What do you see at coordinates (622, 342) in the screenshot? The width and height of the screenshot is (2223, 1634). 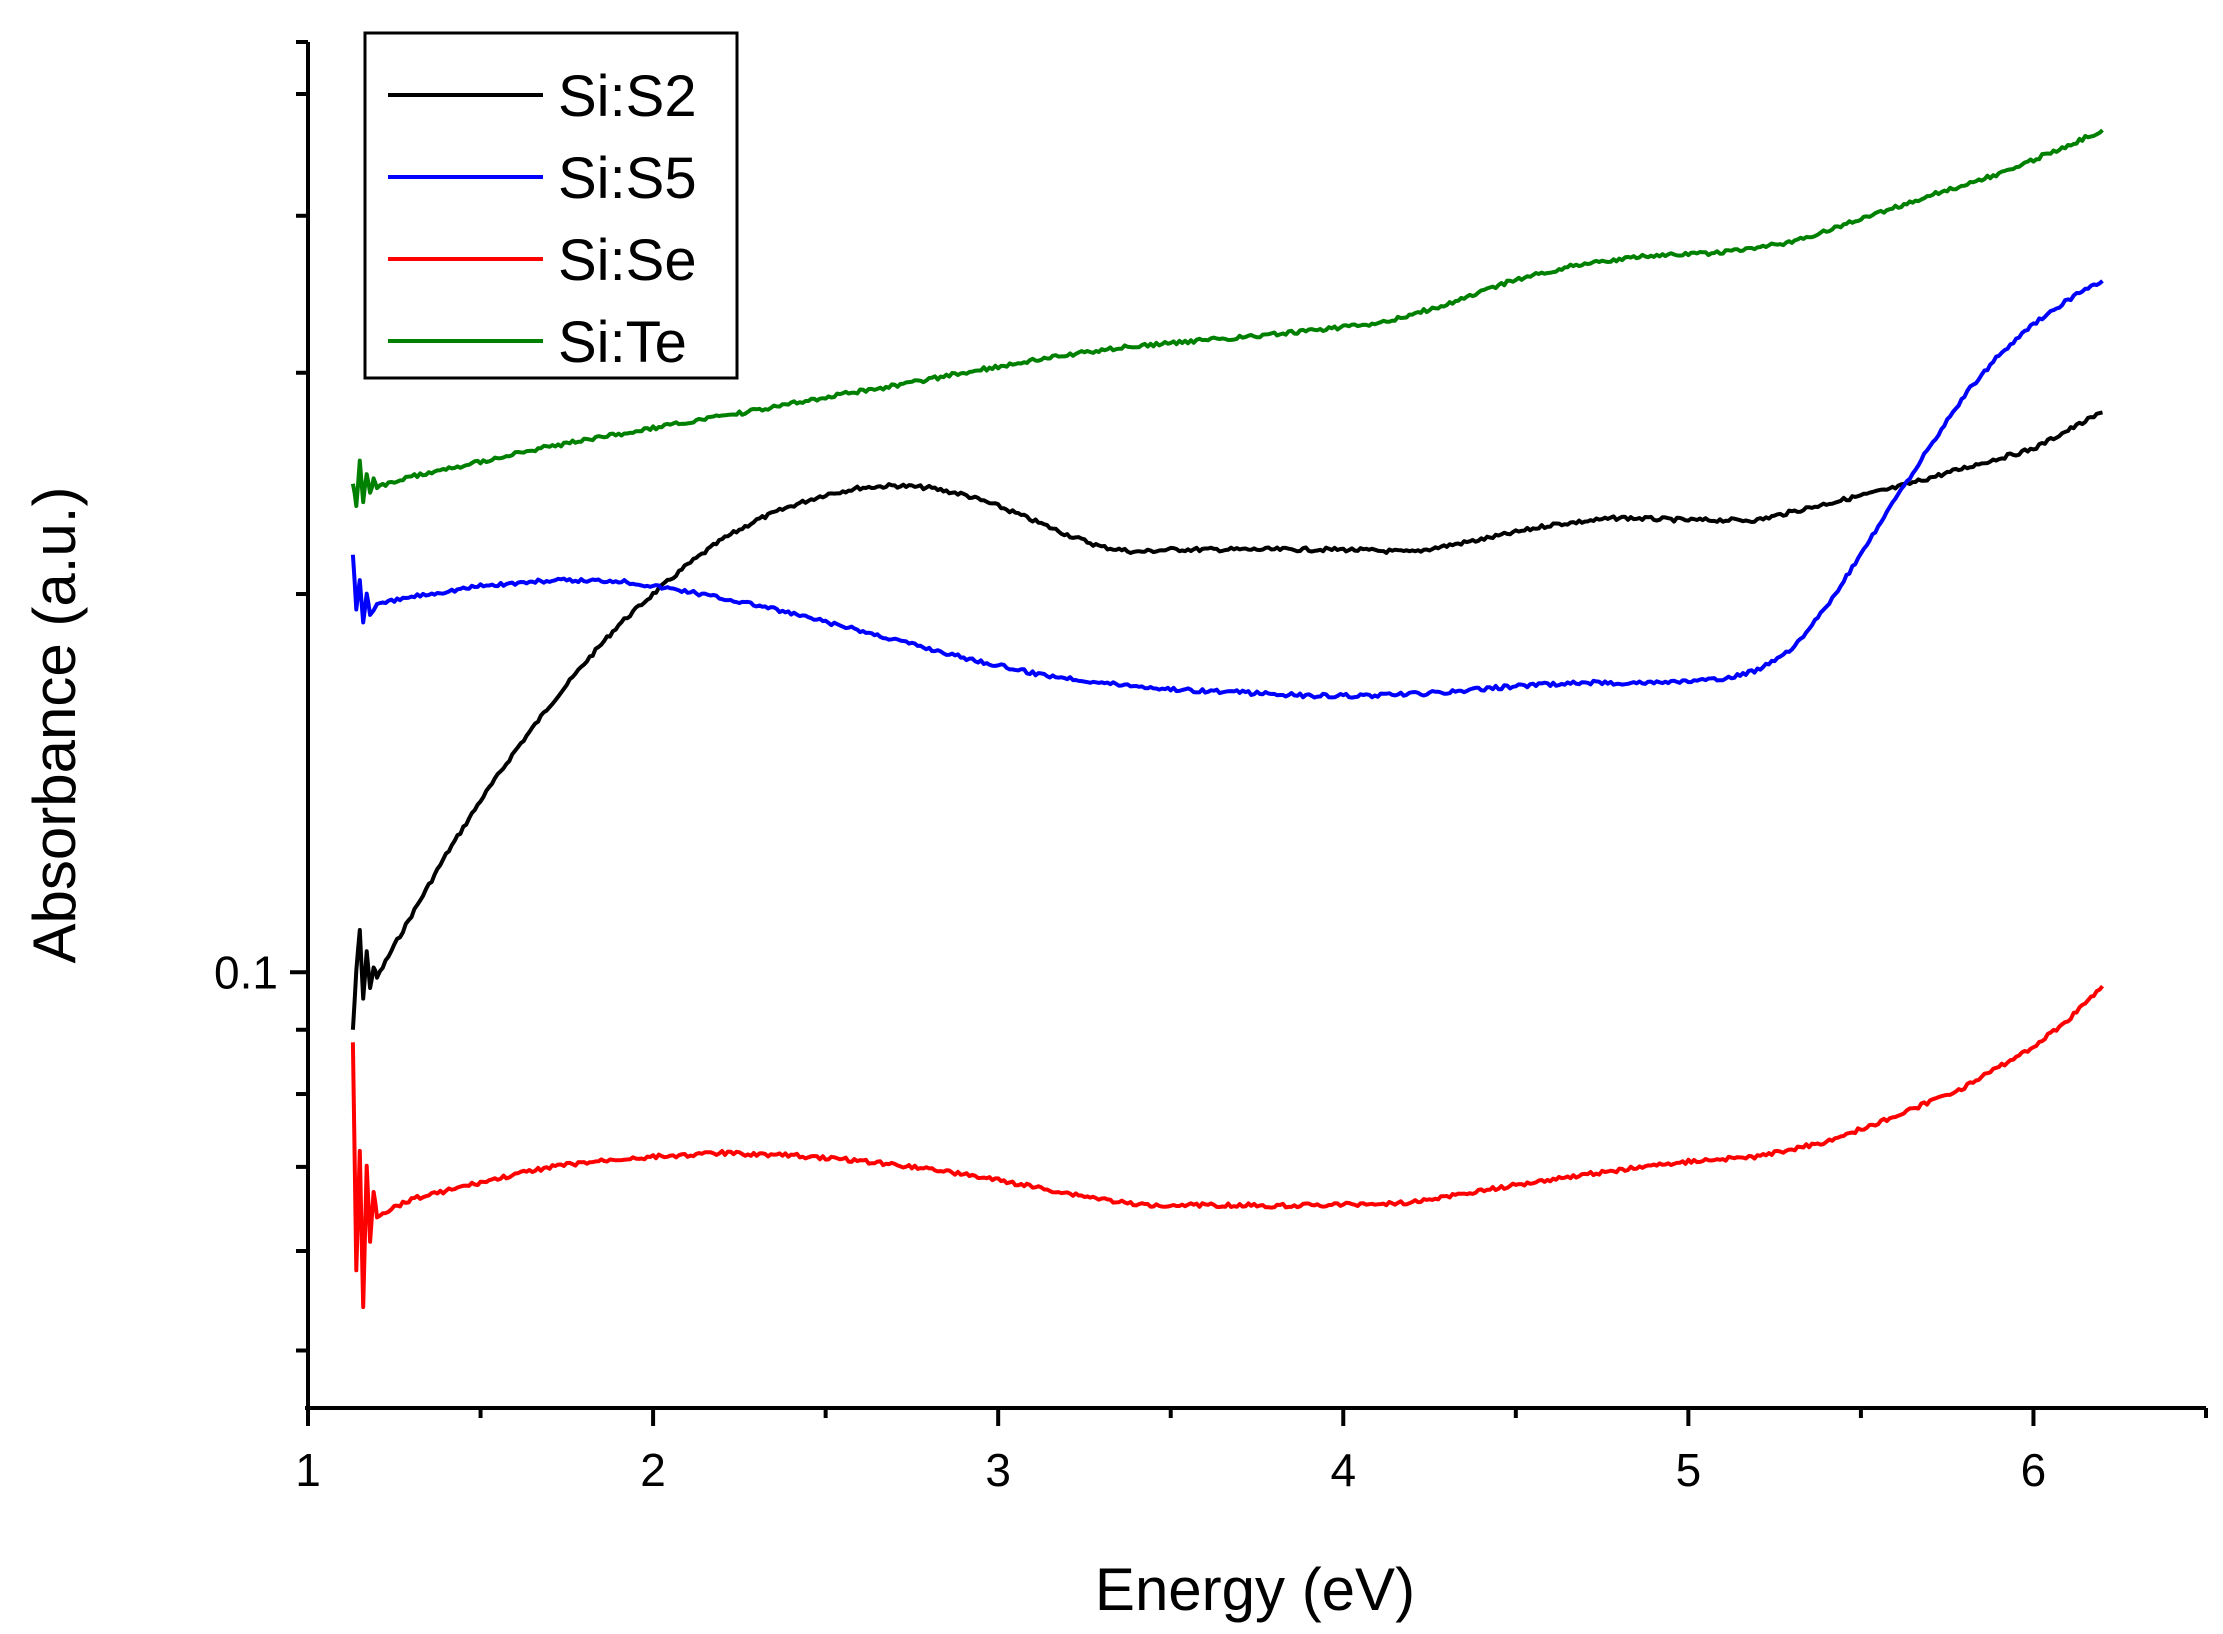 I see `legend-label: Si:Te` at bounding box center [622, 342].